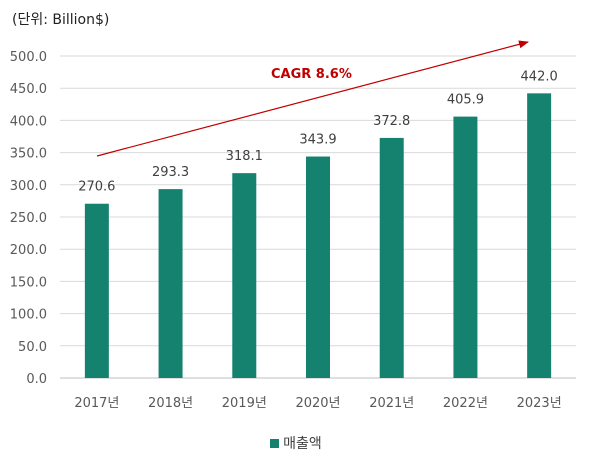 The image size is (592, 465). What do you see at coordinates (28, 282) in the screenshot?
I see `y-tick-label: 150.0` at bounding box center [28, 282].